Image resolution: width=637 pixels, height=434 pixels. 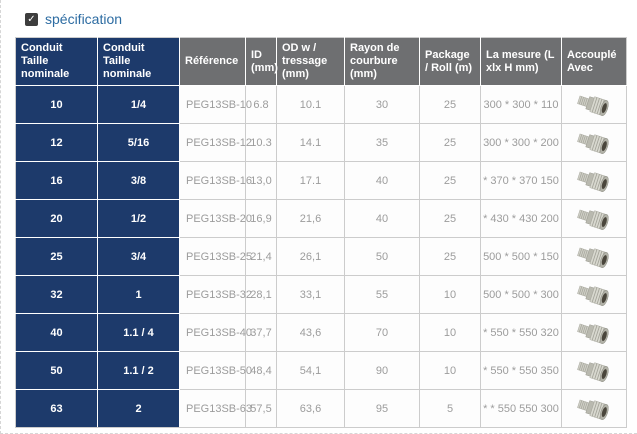 I want to click on cell-reference: PEG13SB-32, so click(x=215, y=294).